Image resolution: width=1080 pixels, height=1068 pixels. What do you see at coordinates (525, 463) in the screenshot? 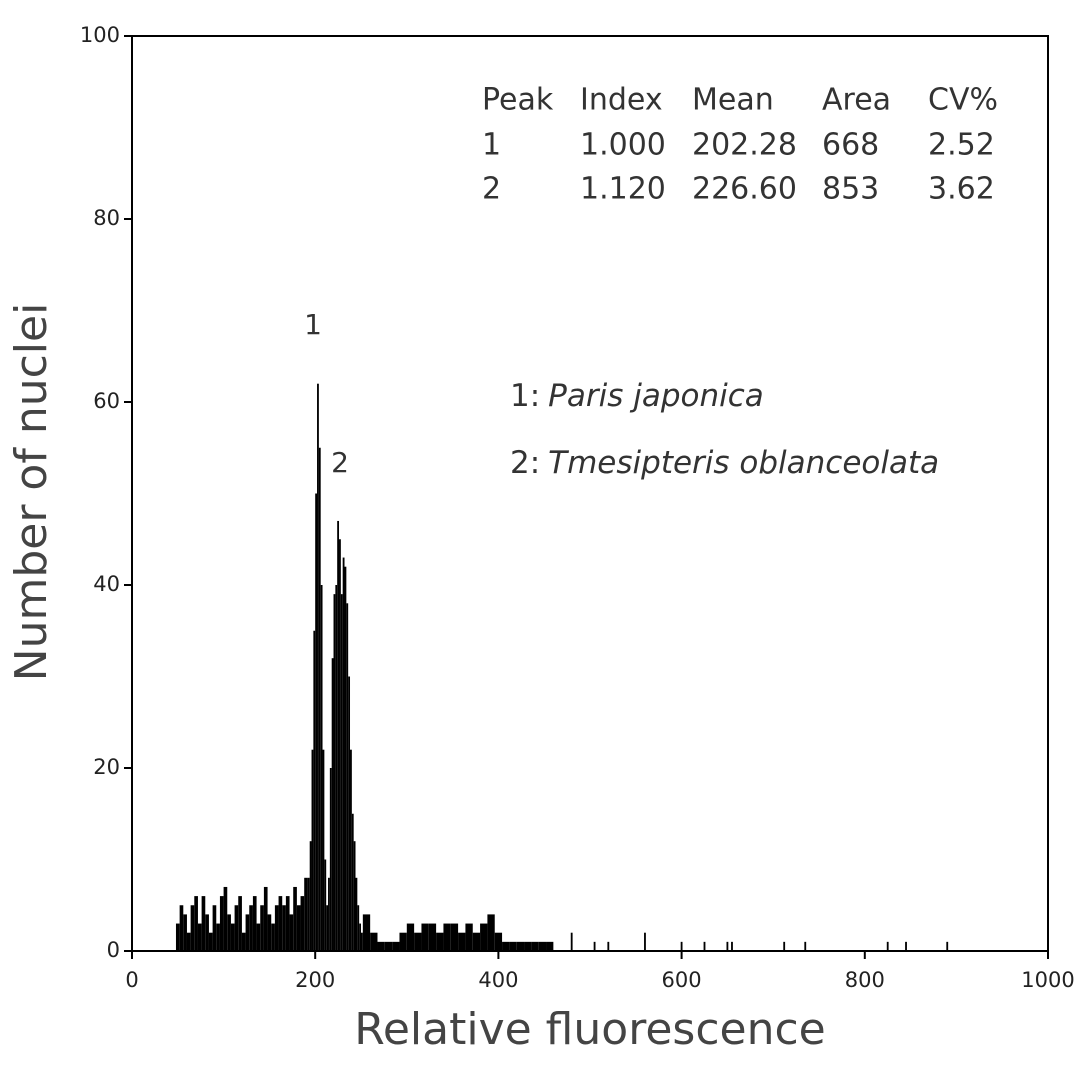
I see `legend-label: 2:` at bounding box center [525, 463].